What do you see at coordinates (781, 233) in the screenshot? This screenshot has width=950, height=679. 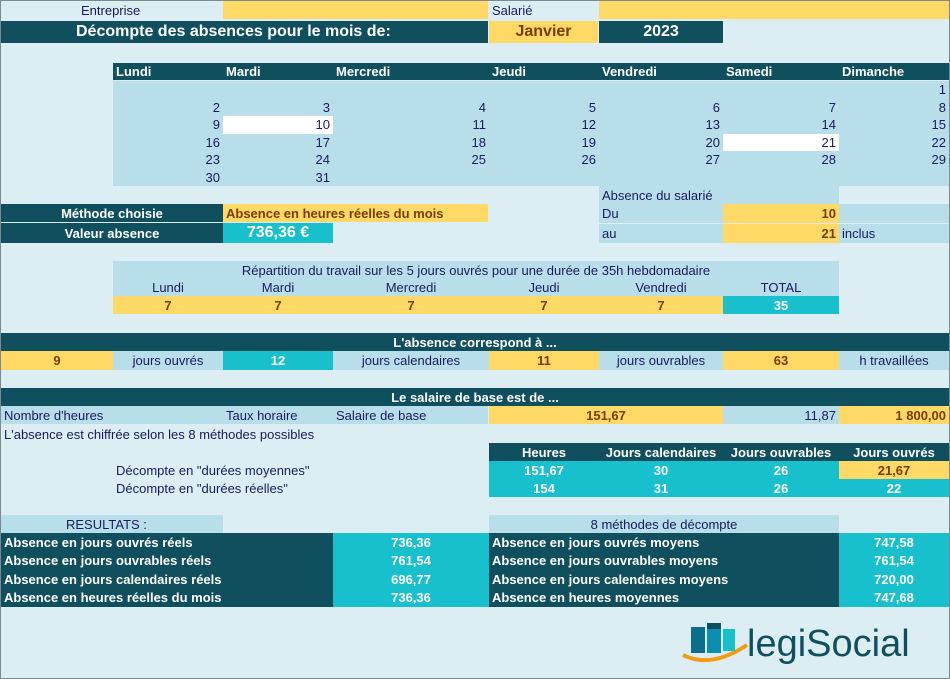 I see `au-field: 21` at bounding box center [781, 233].